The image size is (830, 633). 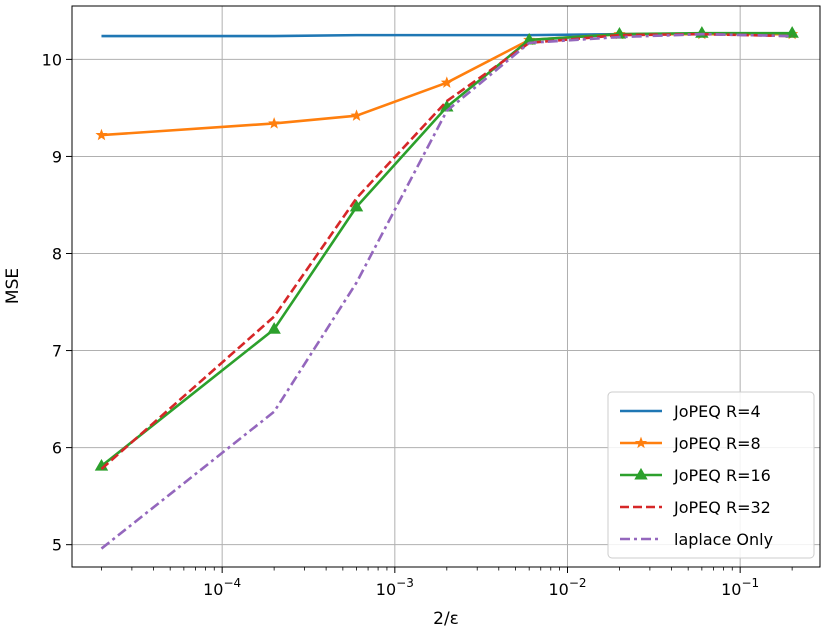 What do you see at coordinates (740, 587) in the screenshot?
I see `x-tick-label: 10⁻¹` at bounding box center [740, 587].